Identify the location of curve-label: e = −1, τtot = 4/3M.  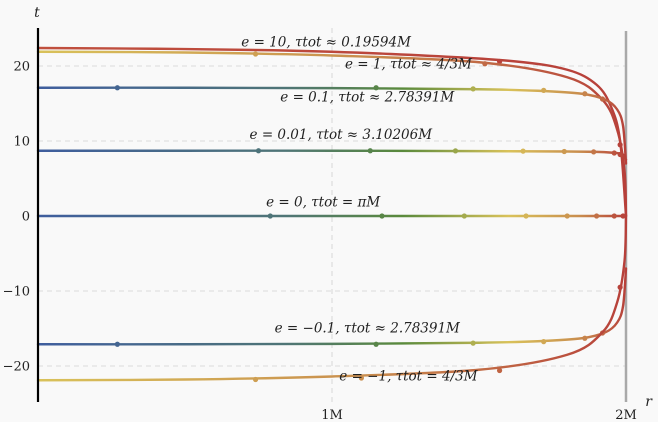
(408, 376).